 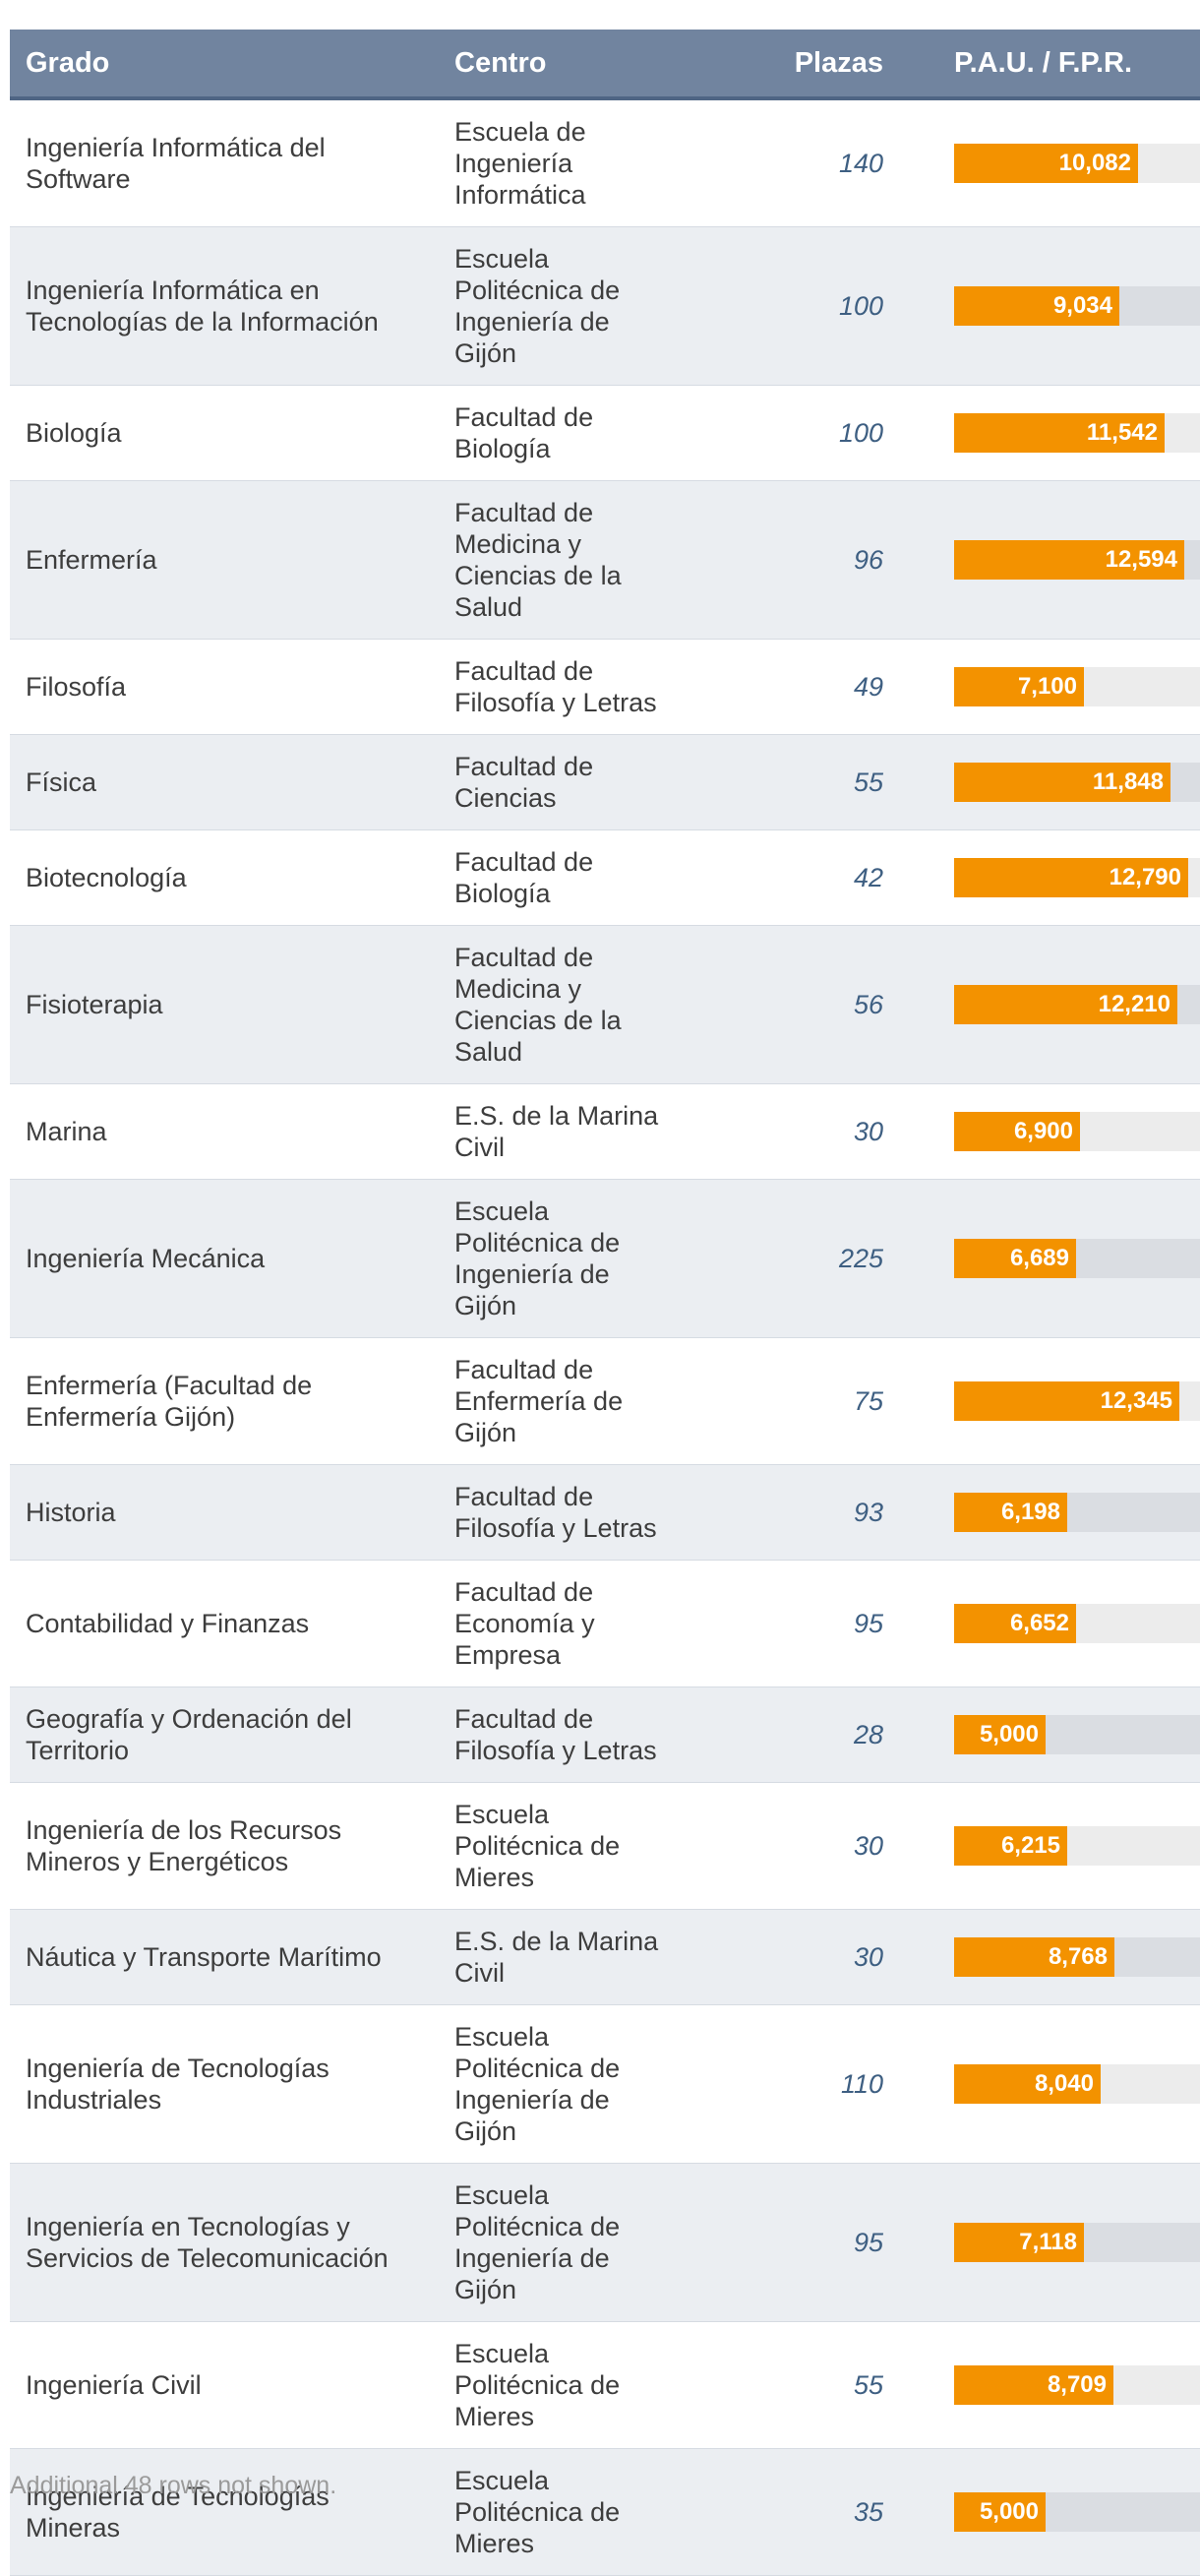 I want to click on cell-plazas: 30, so click(x=868, y=1846).